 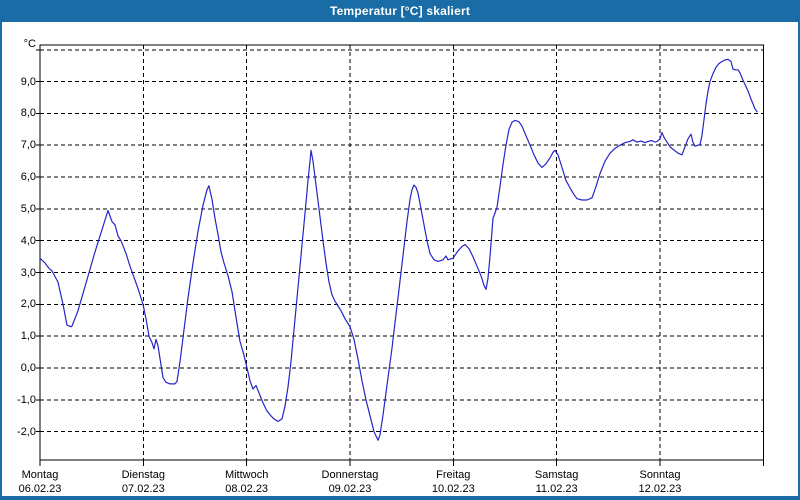 I want to click on window-border-bottom, so click(x=400, y=498).